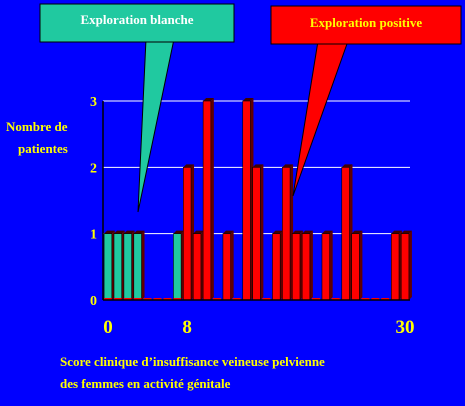 The image size is (465, 406). What do you see at coordinates (93, 235) in the screenshot?
I see `y-tick-label-1: 1` at bounding box center [93, 235].